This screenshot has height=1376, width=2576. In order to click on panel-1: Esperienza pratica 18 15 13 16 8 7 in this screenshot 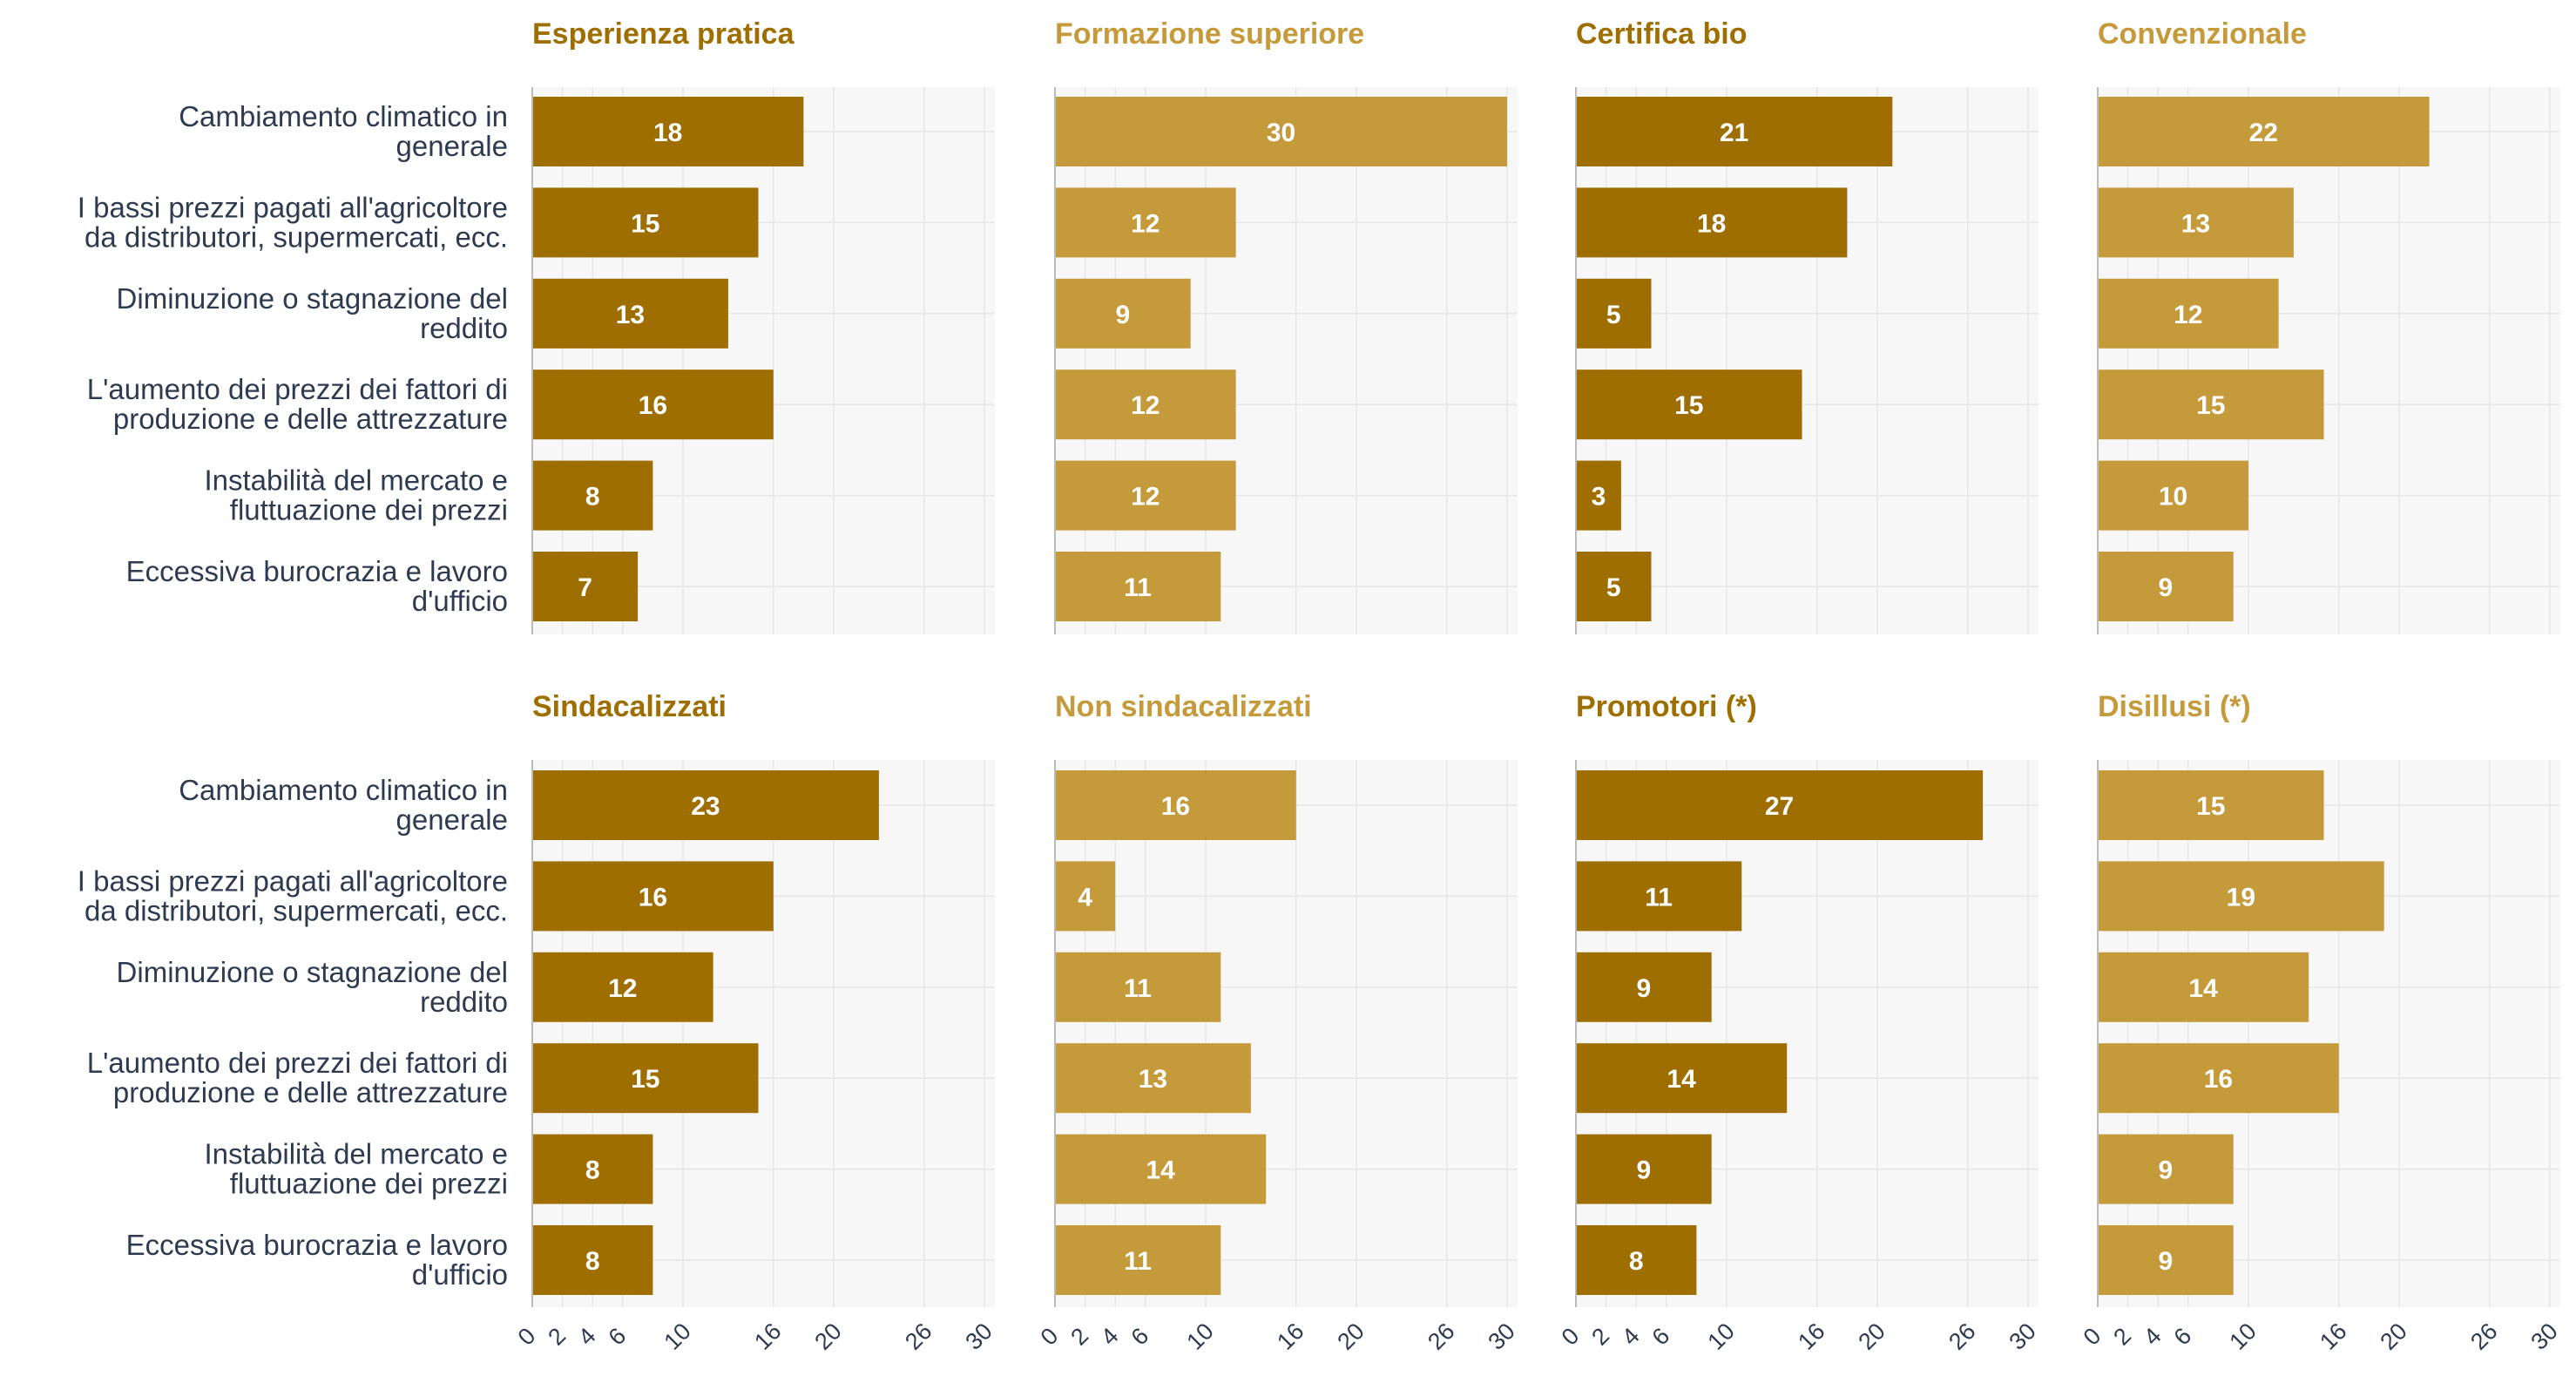, I will do `click(763, 325)`.